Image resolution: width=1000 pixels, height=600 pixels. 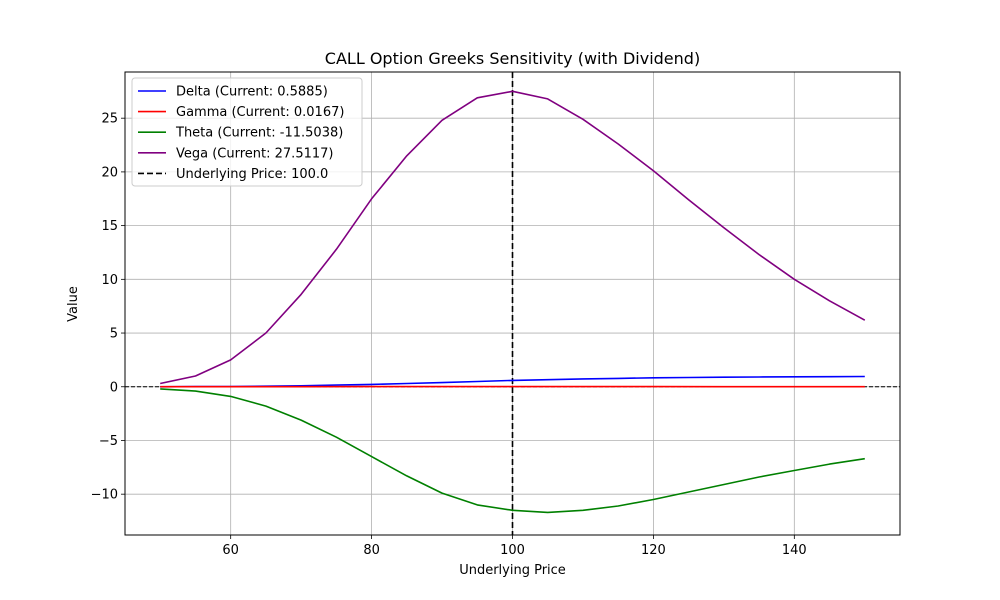 I want to click on x-tick-label: 60, so click(x=230, y=550).